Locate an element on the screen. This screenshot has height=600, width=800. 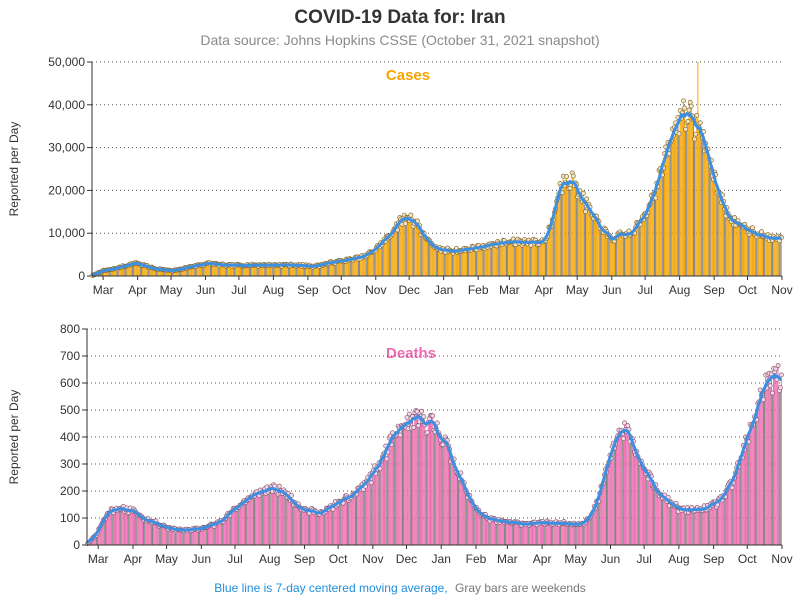
cases-y-tick-label: 30,000 is located at coordinates (66, 148).